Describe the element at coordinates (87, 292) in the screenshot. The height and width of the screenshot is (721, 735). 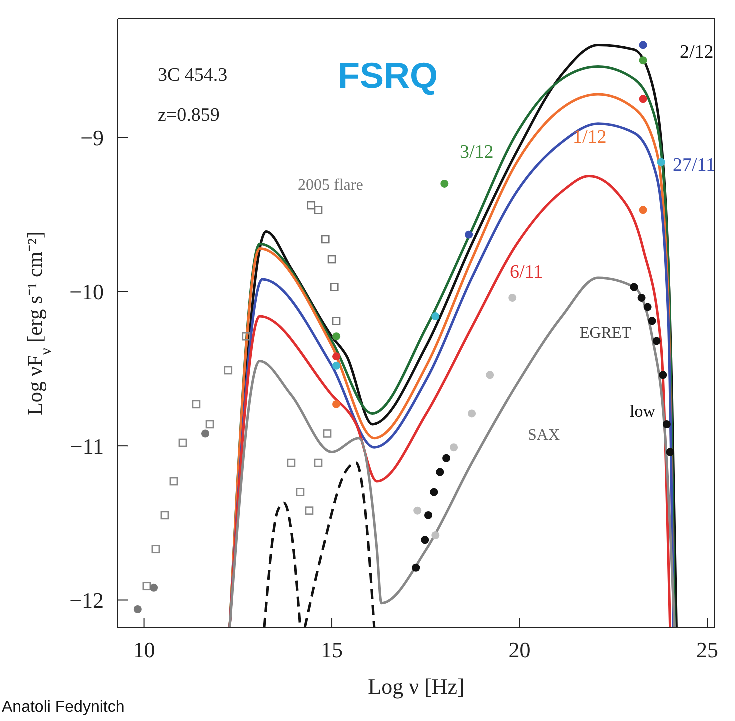
I see `y-tick-label: −10` at that location.